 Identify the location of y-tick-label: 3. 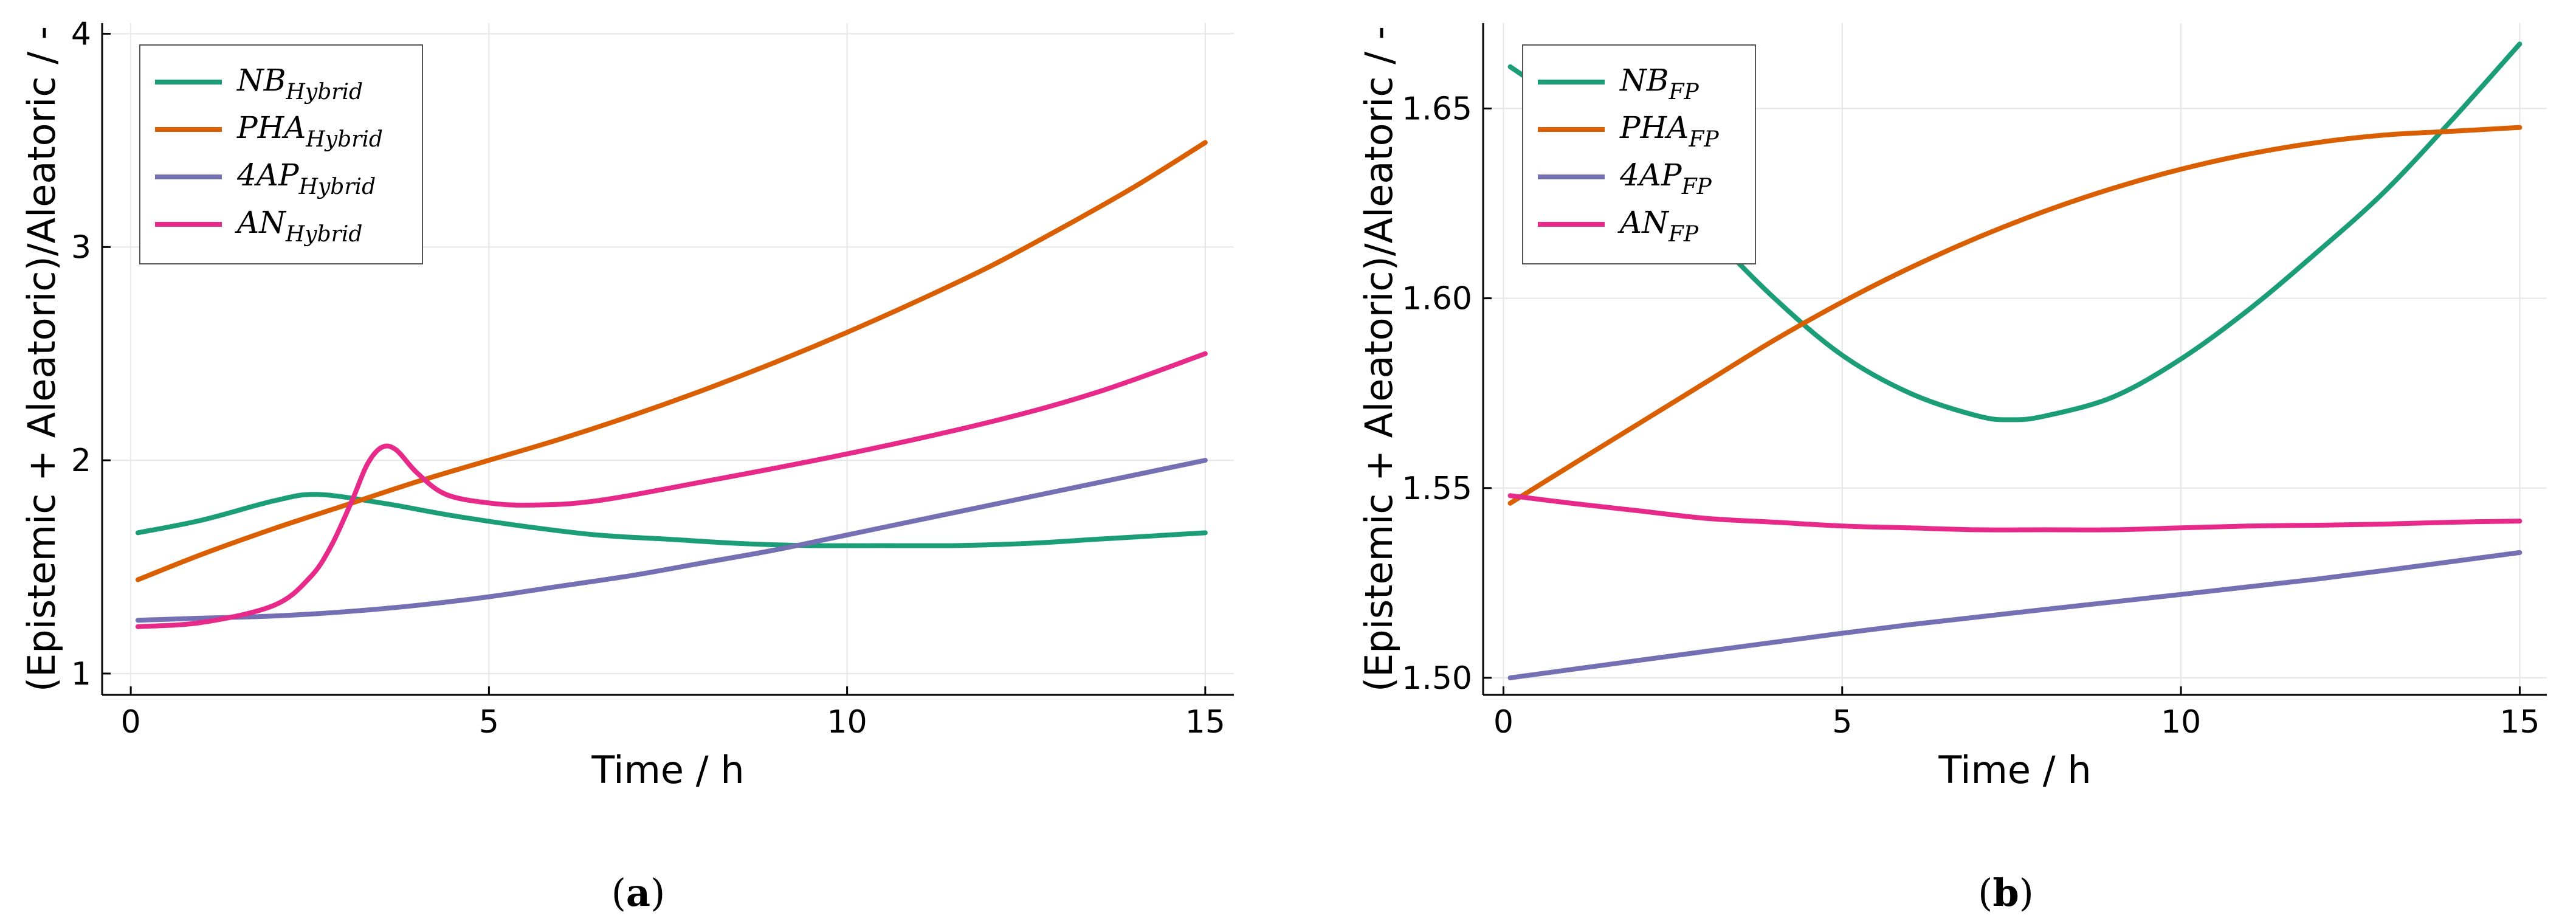
(81, 247).